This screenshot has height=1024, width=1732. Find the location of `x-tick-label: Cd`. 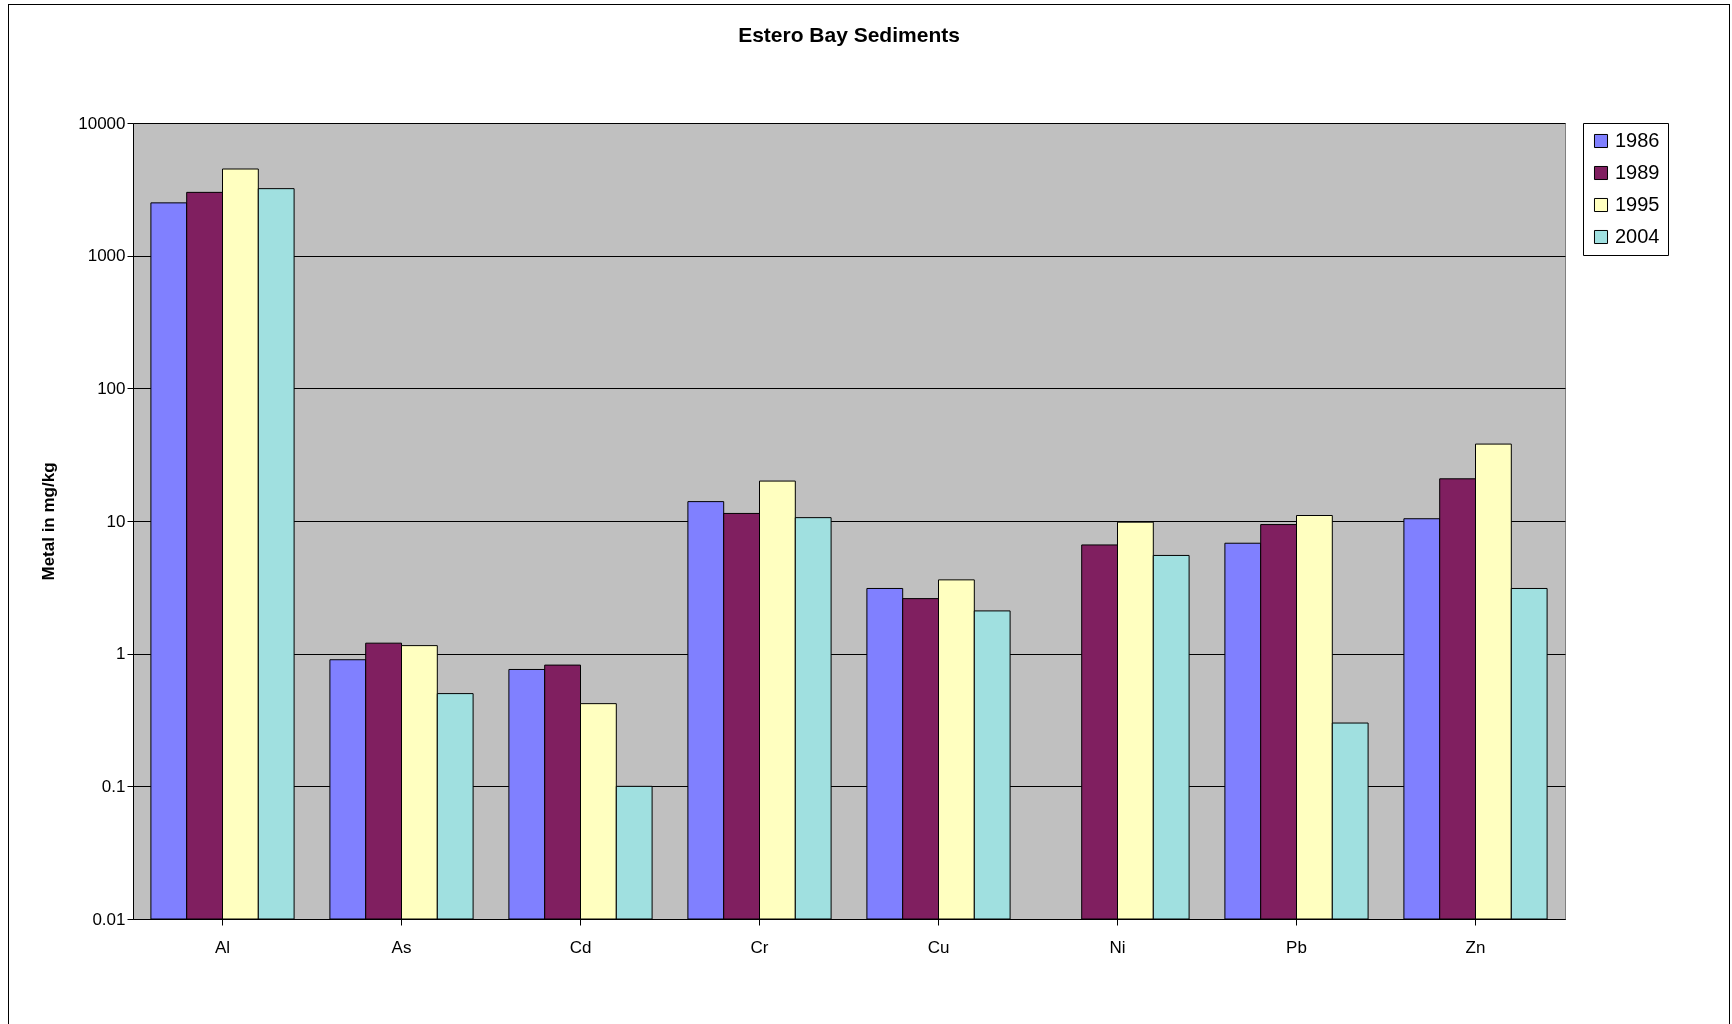

x-tick-label: Cd is located at coordinates (580, 947).